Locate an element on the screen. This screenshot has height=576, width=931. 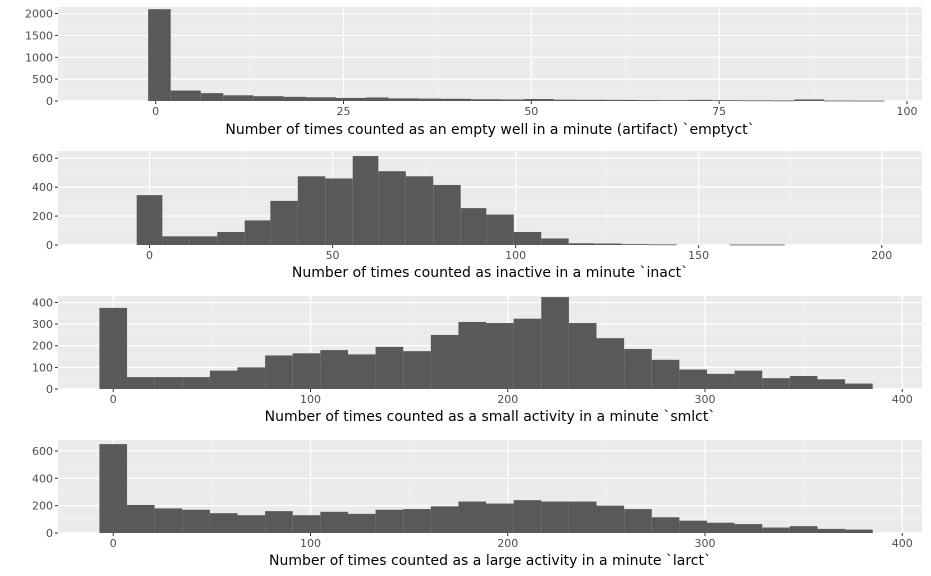
x-tick-label: 75 is located at coordinates (719, 111).